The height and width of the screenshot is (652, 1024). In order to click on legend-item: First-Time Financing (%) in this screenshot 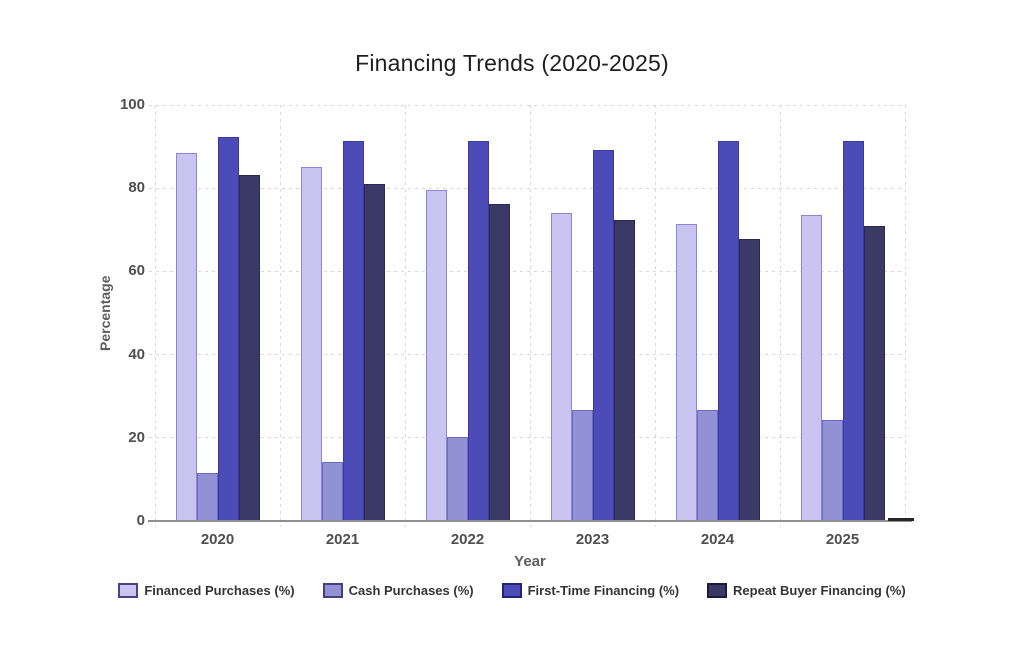, I will do `click(590, 590)`.